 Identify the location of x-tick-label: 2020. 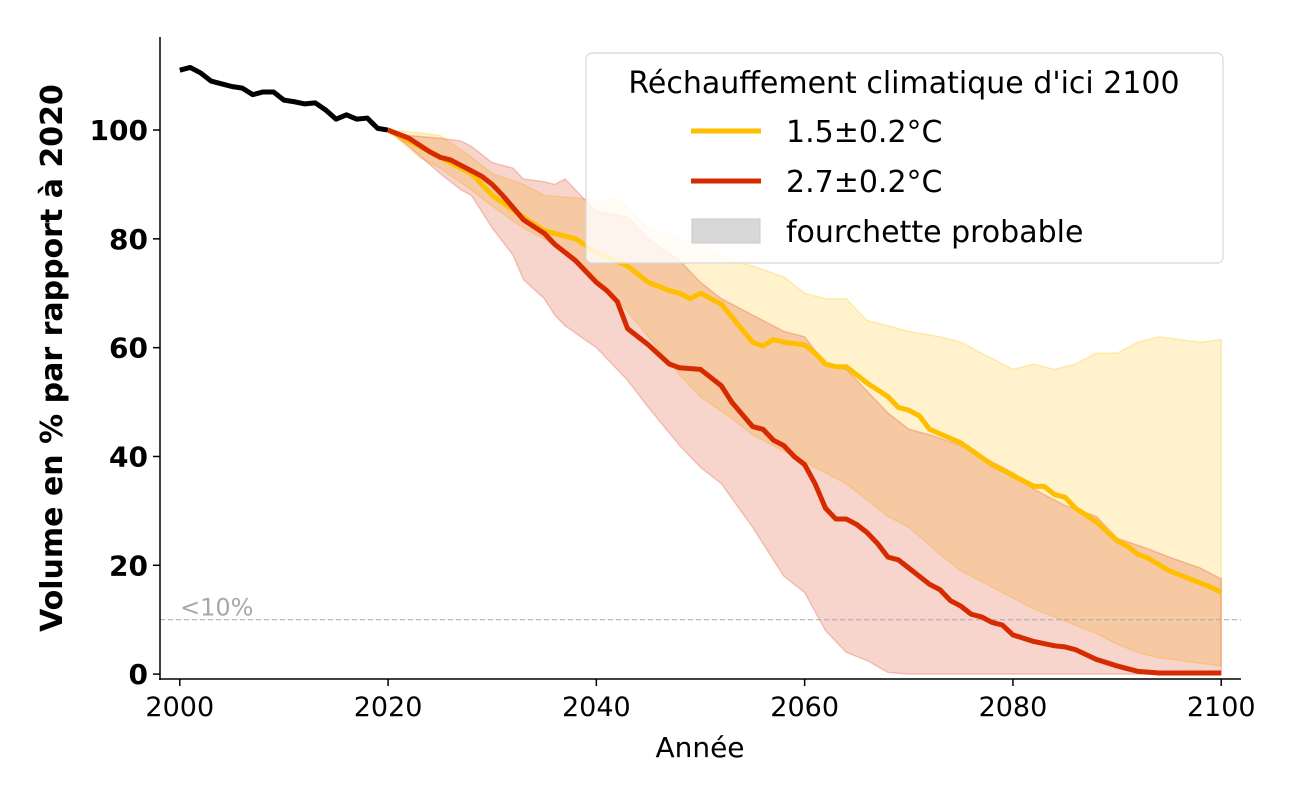
(388, 707).